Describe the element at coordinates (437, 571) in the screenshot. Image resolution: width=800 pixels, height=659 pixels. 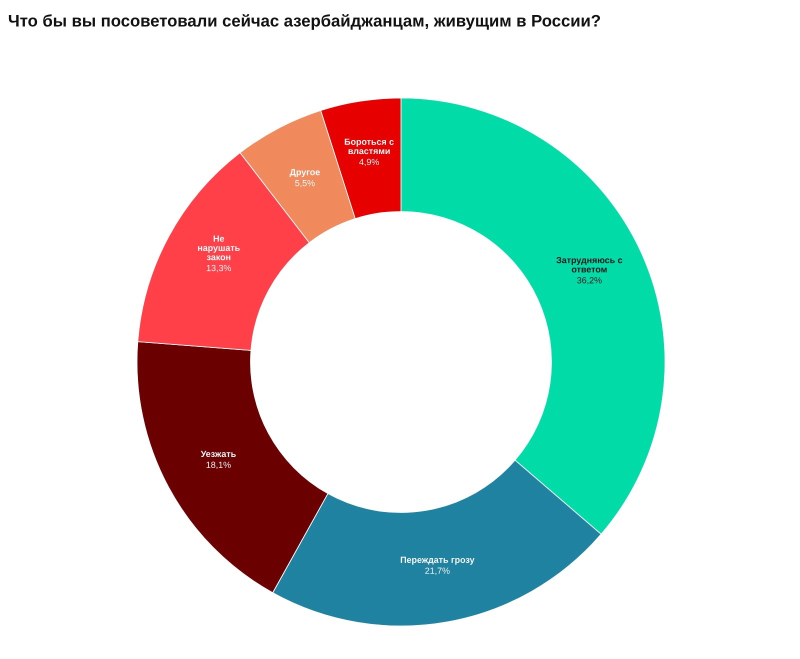
I see `data-label: 21,7%` at that location.